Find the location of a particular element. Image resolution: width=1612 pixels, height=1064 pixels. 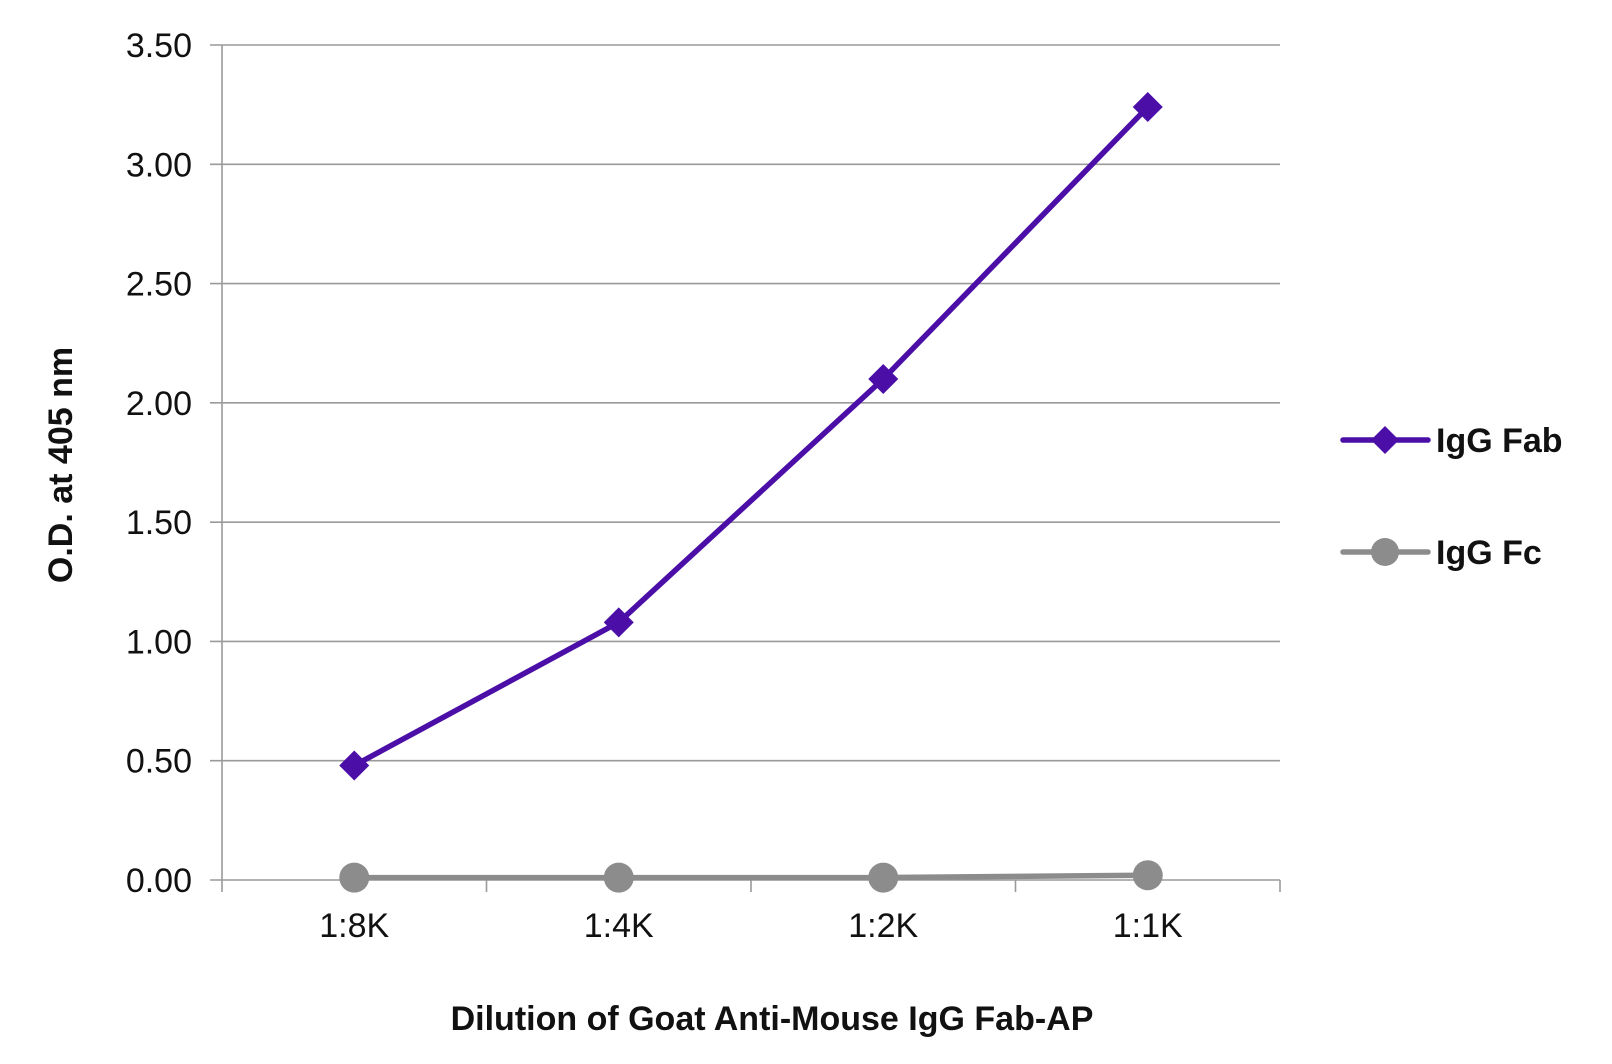

x-tick-label: 1:4K is located at coordinates (619, 926).